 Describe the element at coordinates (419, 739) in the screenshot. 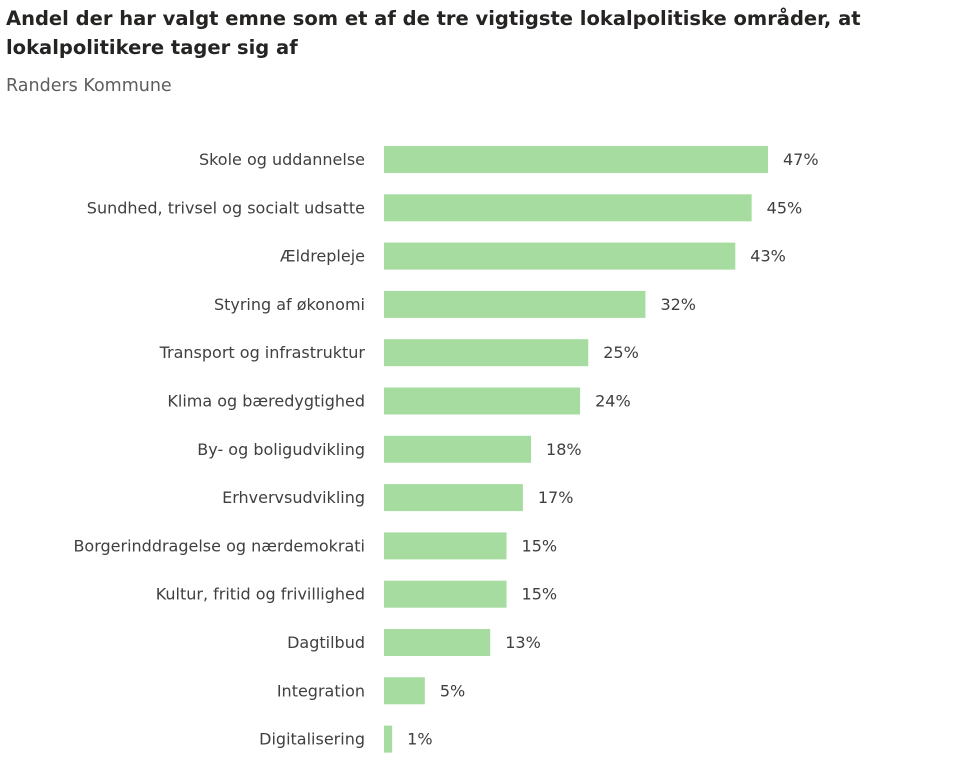

I see `data-label: 1%` at that location.